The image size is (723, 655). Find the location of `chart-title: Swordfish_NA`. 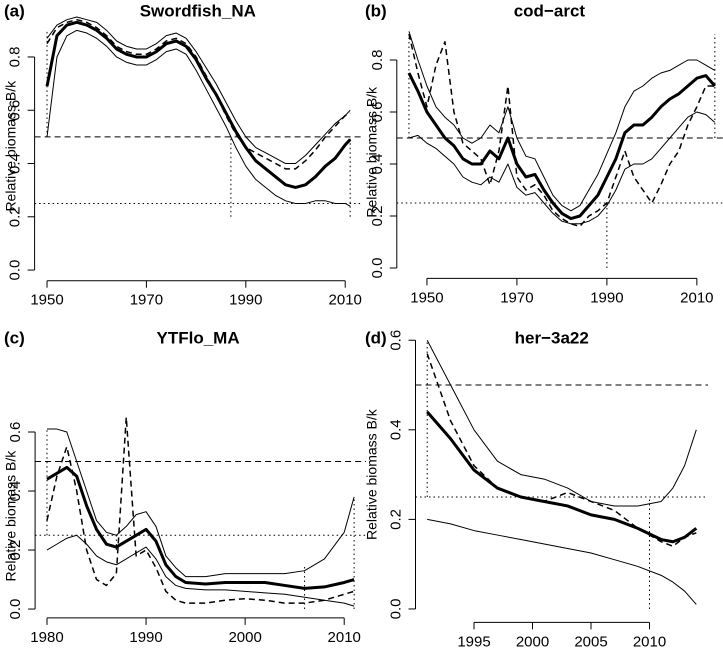

chart-title: Swordfish_NA is located at coordinates (198, 10).